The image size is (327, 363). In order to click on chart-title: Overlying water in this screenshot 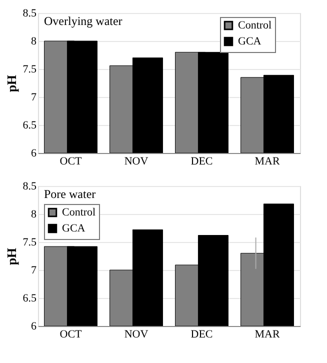, I will do `click(83, 21)`.